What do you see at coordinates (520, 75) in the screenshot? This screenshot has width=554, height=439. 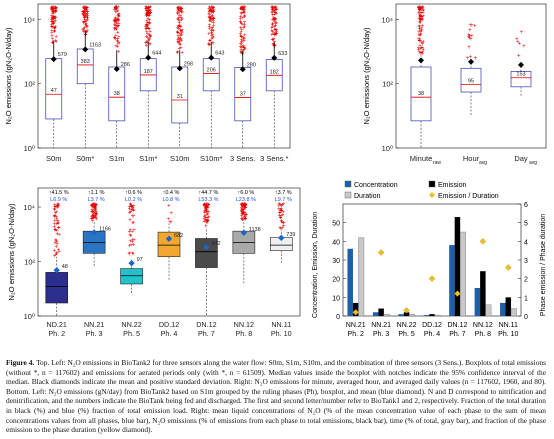 I see `tr-median-label: 153` at bounding box center [520, 75].